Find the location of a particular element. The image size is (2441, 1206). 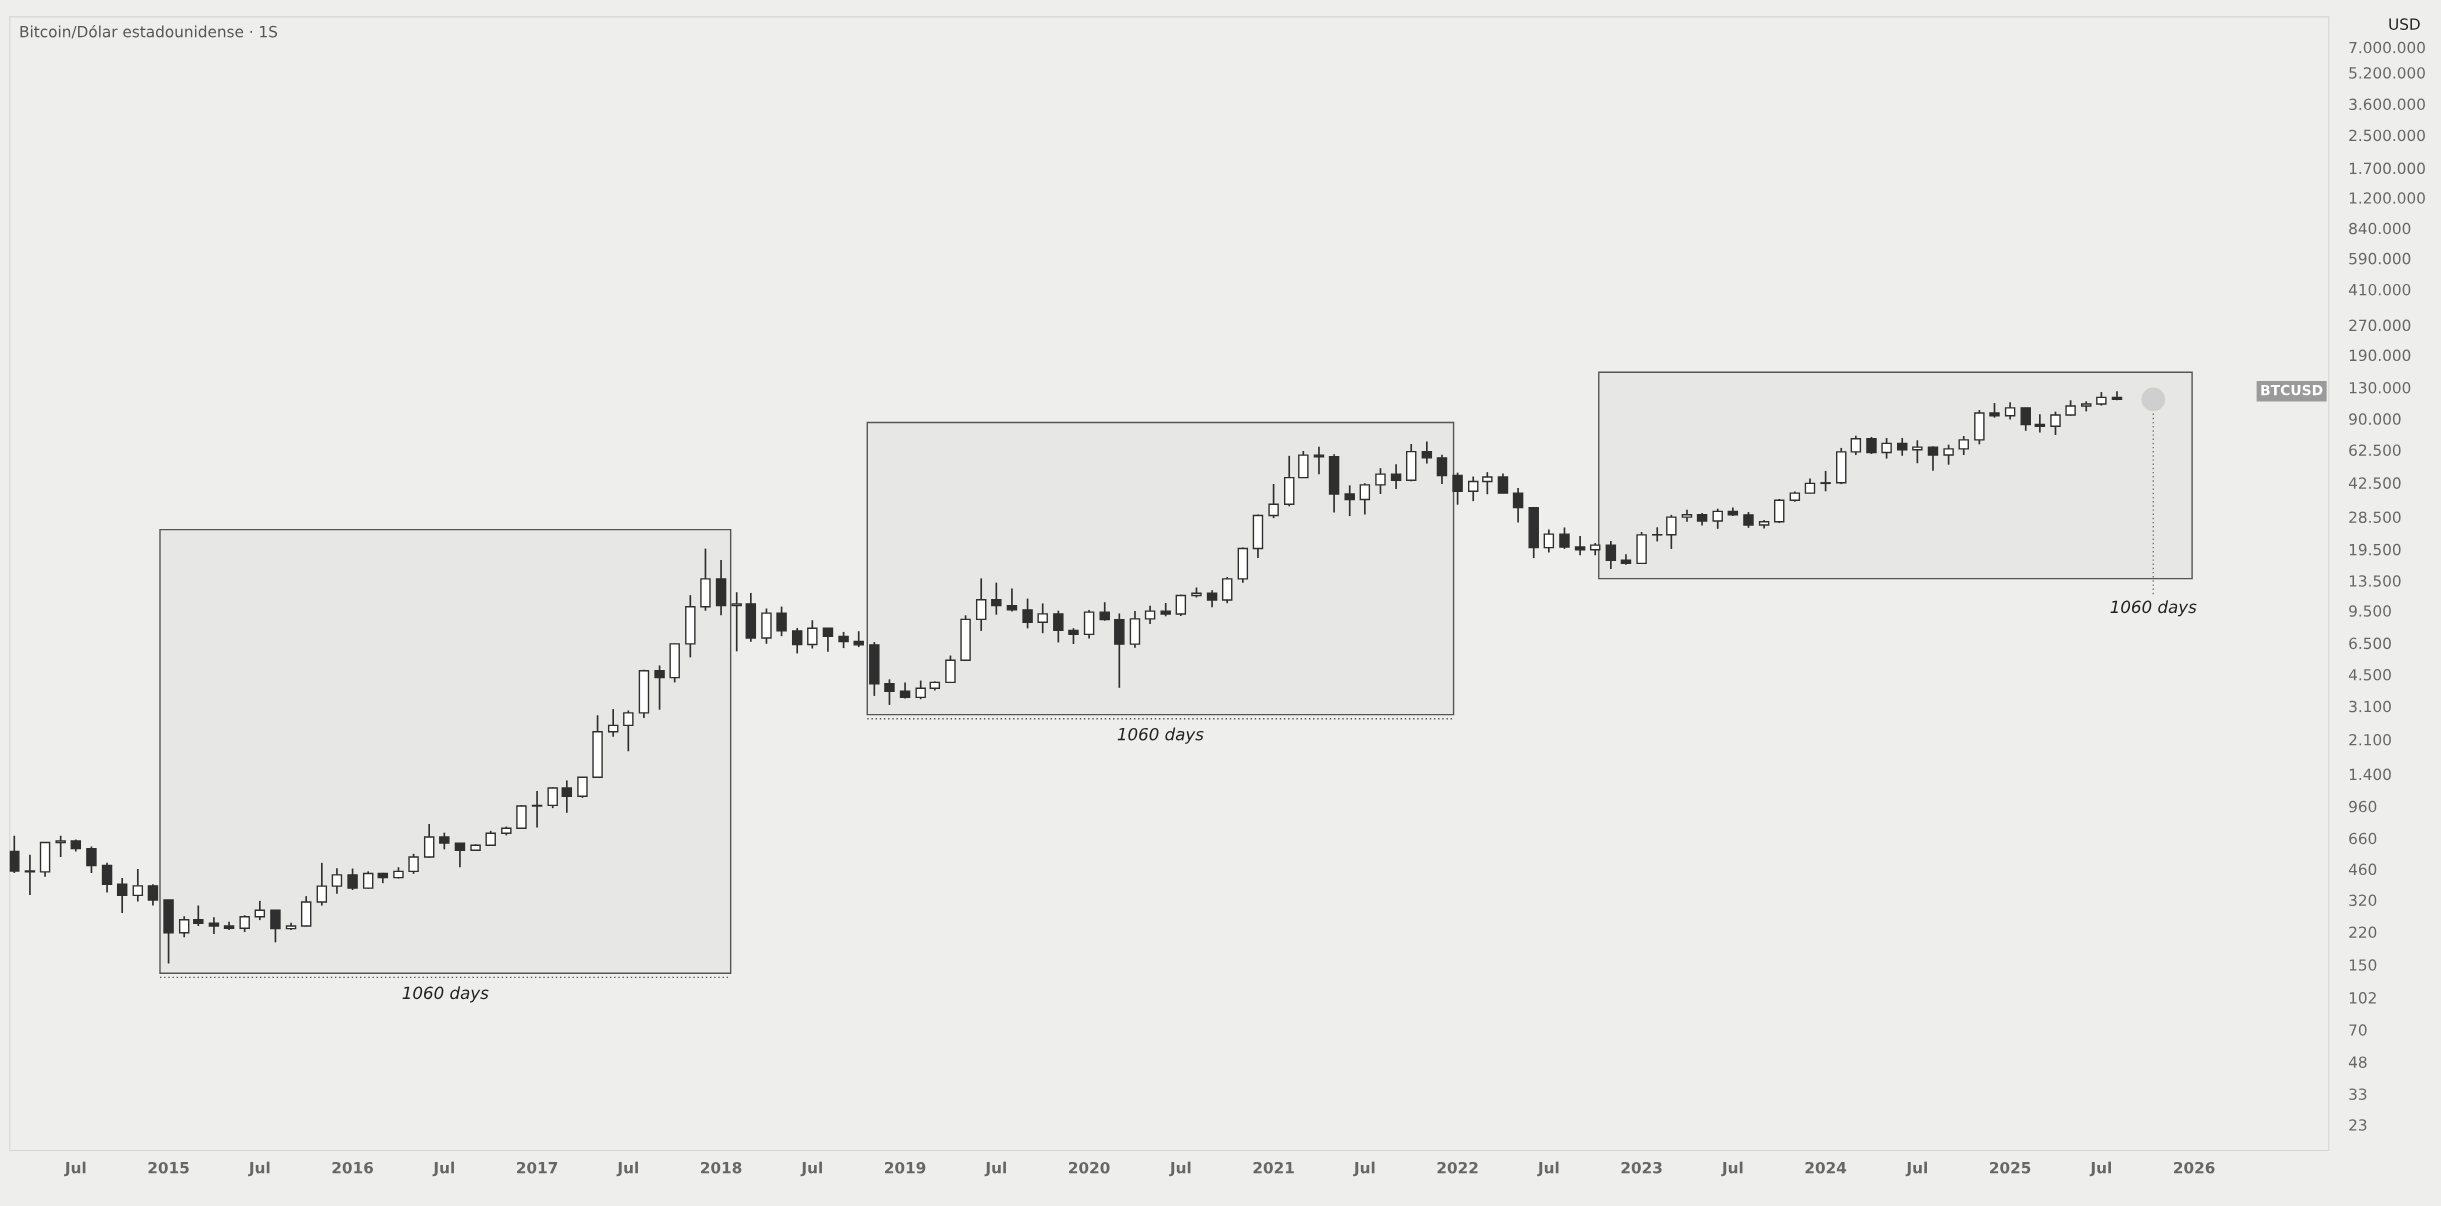

x-tick-label: 2015 is located at coordinates (168, 1167).